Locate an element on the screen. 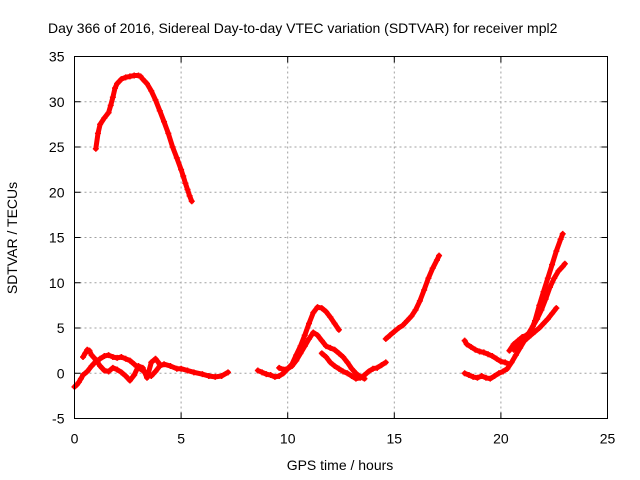 The image size is (640, 480). x-tick-label: 15 is located at coordinates (395, 439).